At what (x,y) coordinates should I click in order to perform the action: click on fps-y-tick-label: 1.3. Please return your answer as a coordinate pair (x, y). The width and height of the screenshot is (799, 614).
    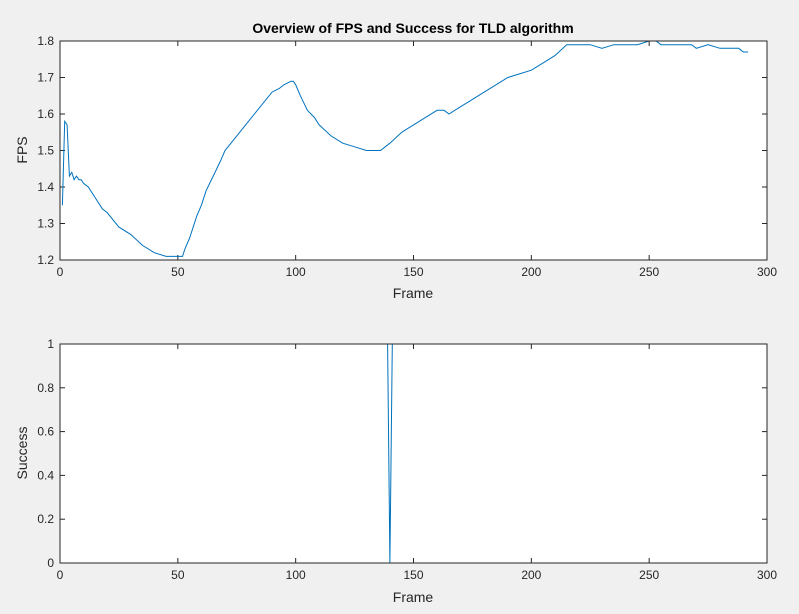
    Looking at the image, I should click on (45, 224).